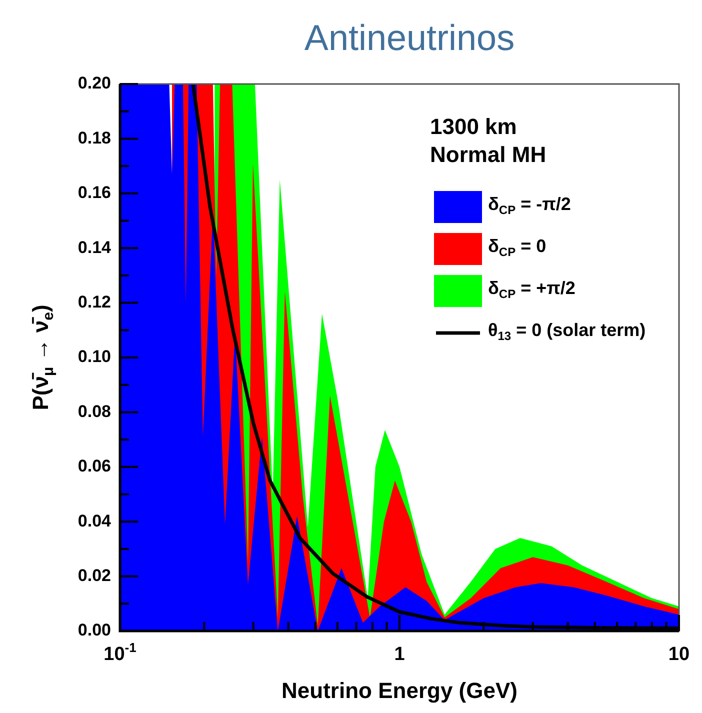 This screenshot has height=713, width=702. Describe the element at coordinates (409, 37) in the screenshot. I see `chart-title: Antineutrinos` at that location.